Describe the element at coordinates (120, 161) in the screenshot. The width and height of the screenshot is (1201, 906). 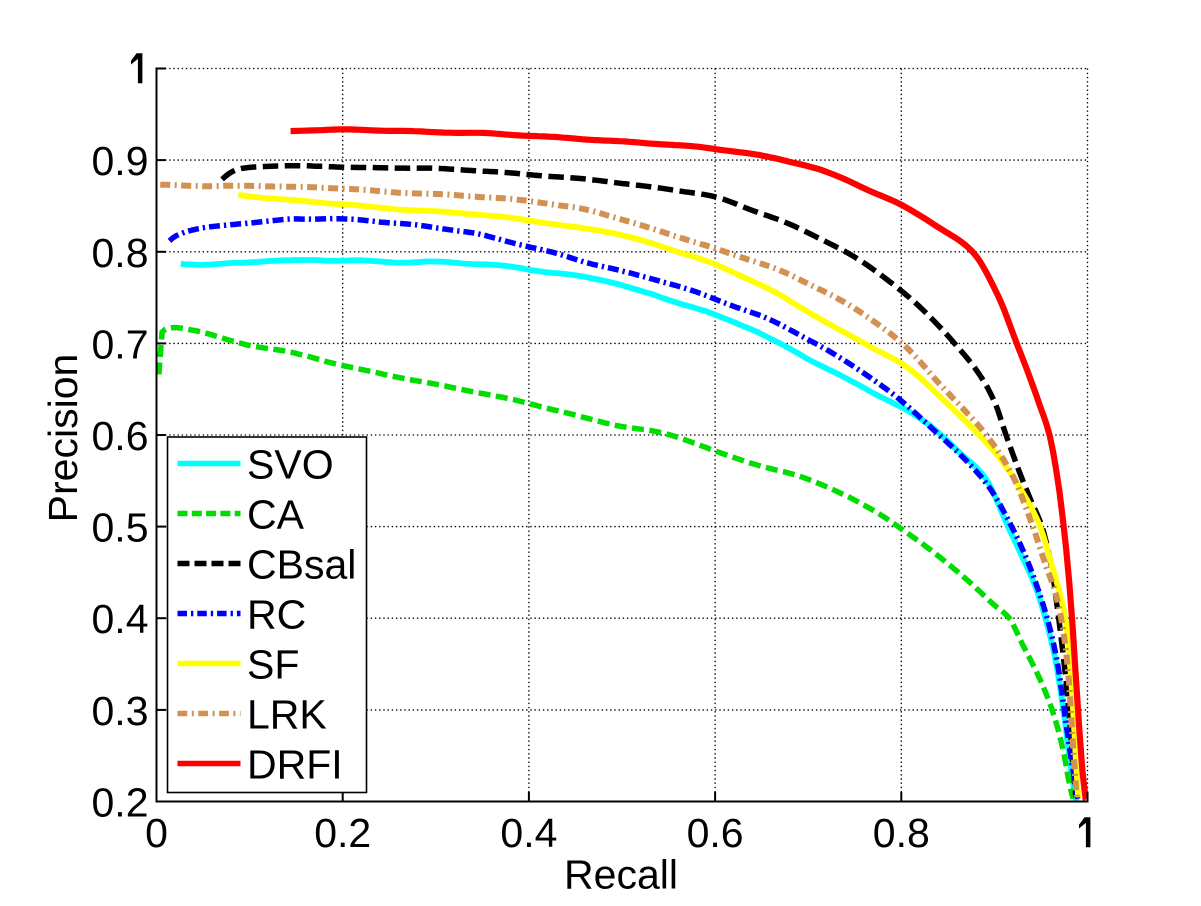
I see `svg-text: 0.9` at that location.